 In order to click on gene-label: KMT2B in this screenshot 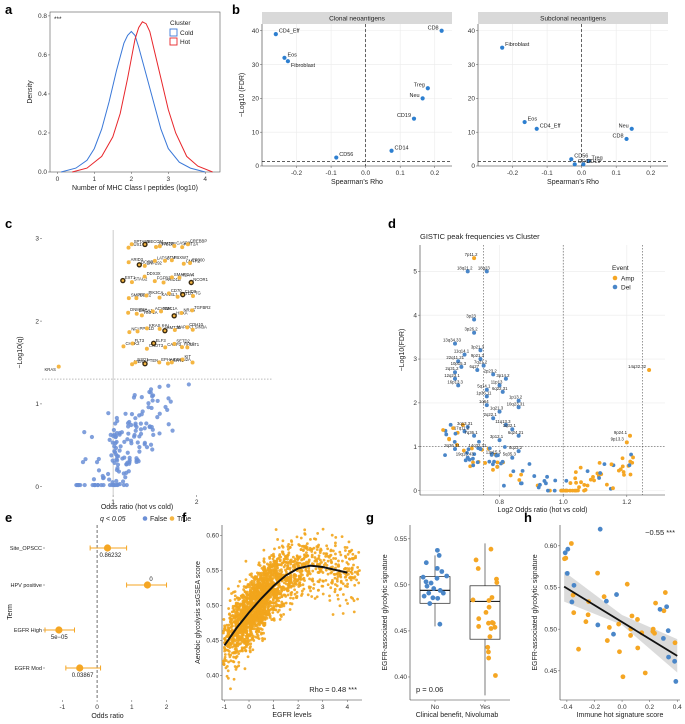, I will do `click(169, 243)`.